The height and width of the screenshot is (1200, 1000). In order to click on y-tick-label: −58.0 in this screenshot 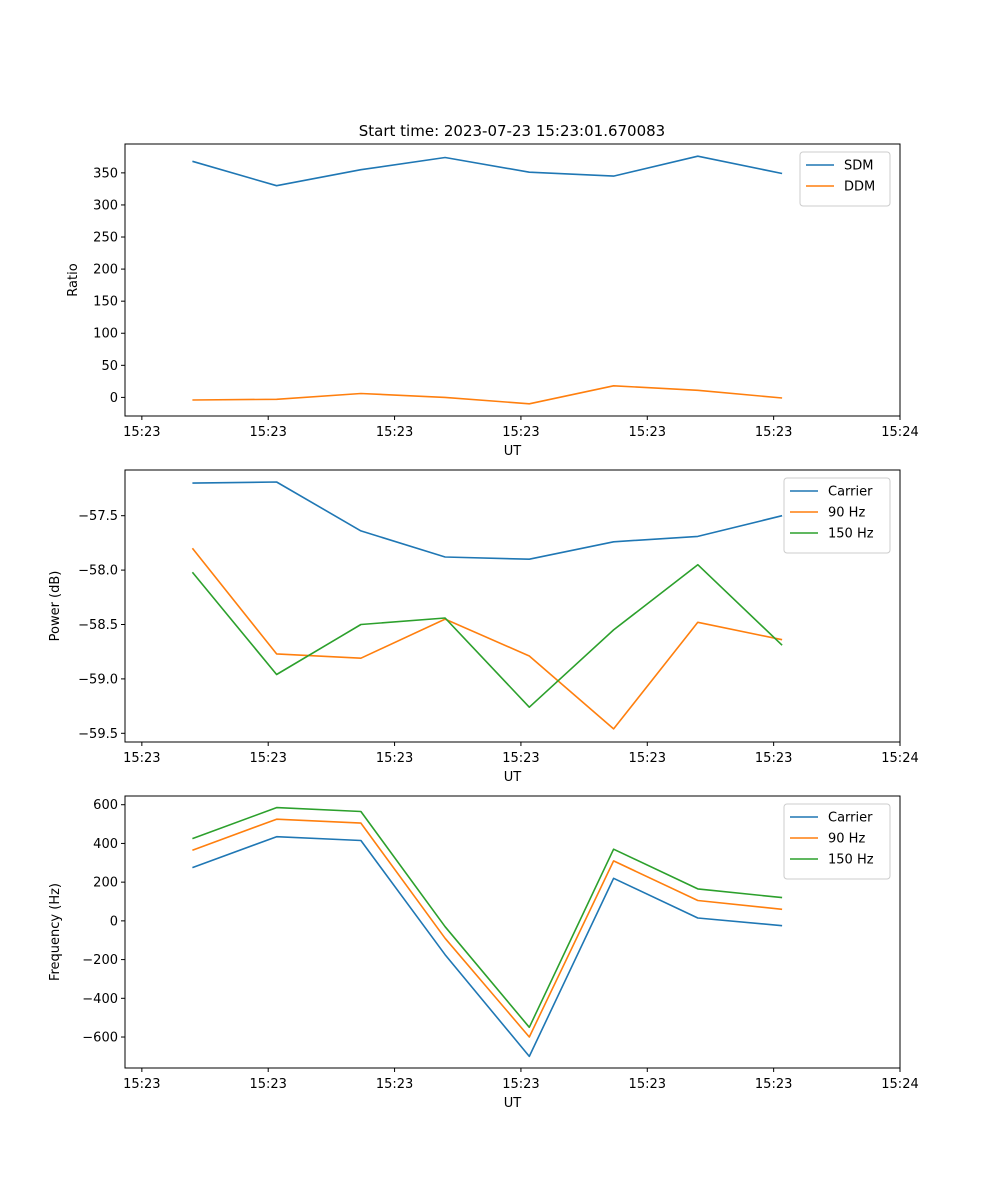, I will do `click(98, 571)`.